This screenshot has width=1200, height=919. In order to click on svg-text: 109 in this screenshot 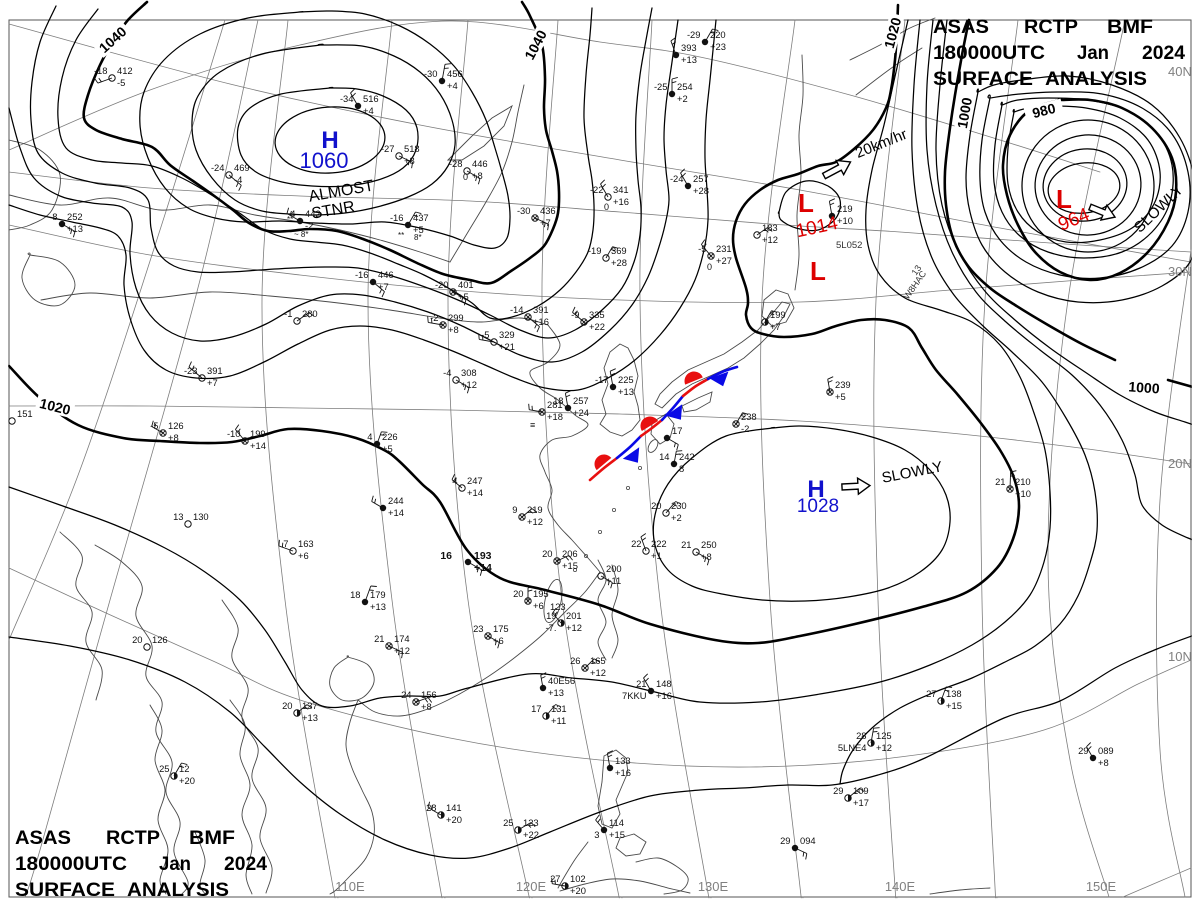, I will do `click(861, 790)`.